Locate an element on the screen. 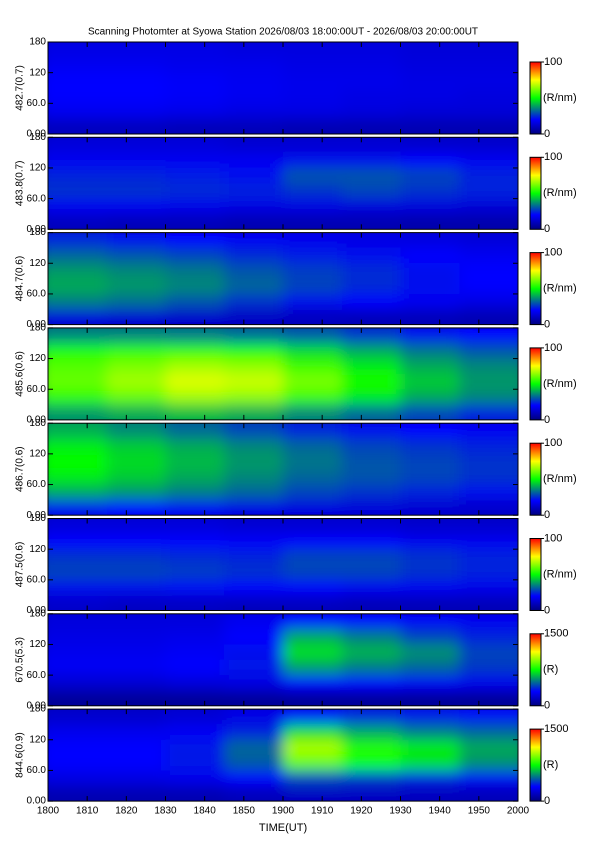 This screenshot has width=595, height=842. y-axis-label: 487.5(0.6) is located at coordinates (20, 565).